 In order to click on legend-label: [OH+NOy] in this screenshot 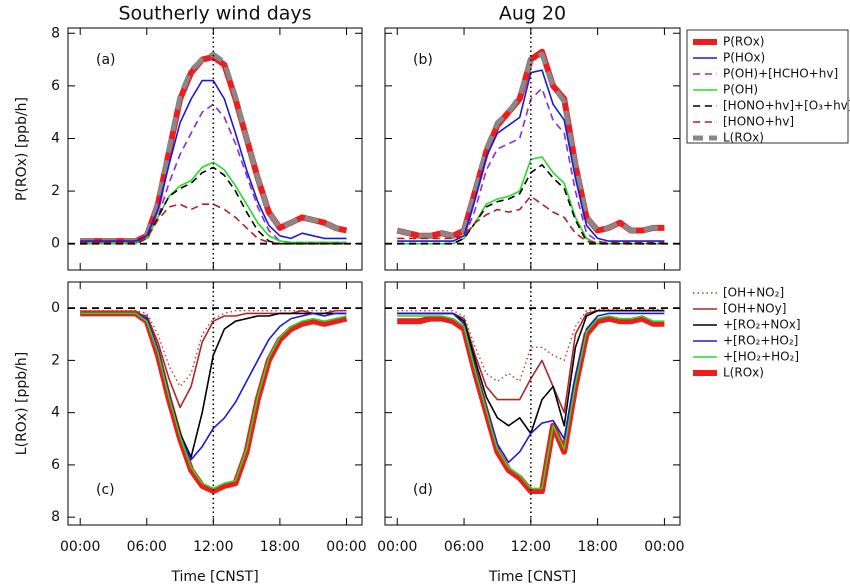, I will do `click(754, 309)`.